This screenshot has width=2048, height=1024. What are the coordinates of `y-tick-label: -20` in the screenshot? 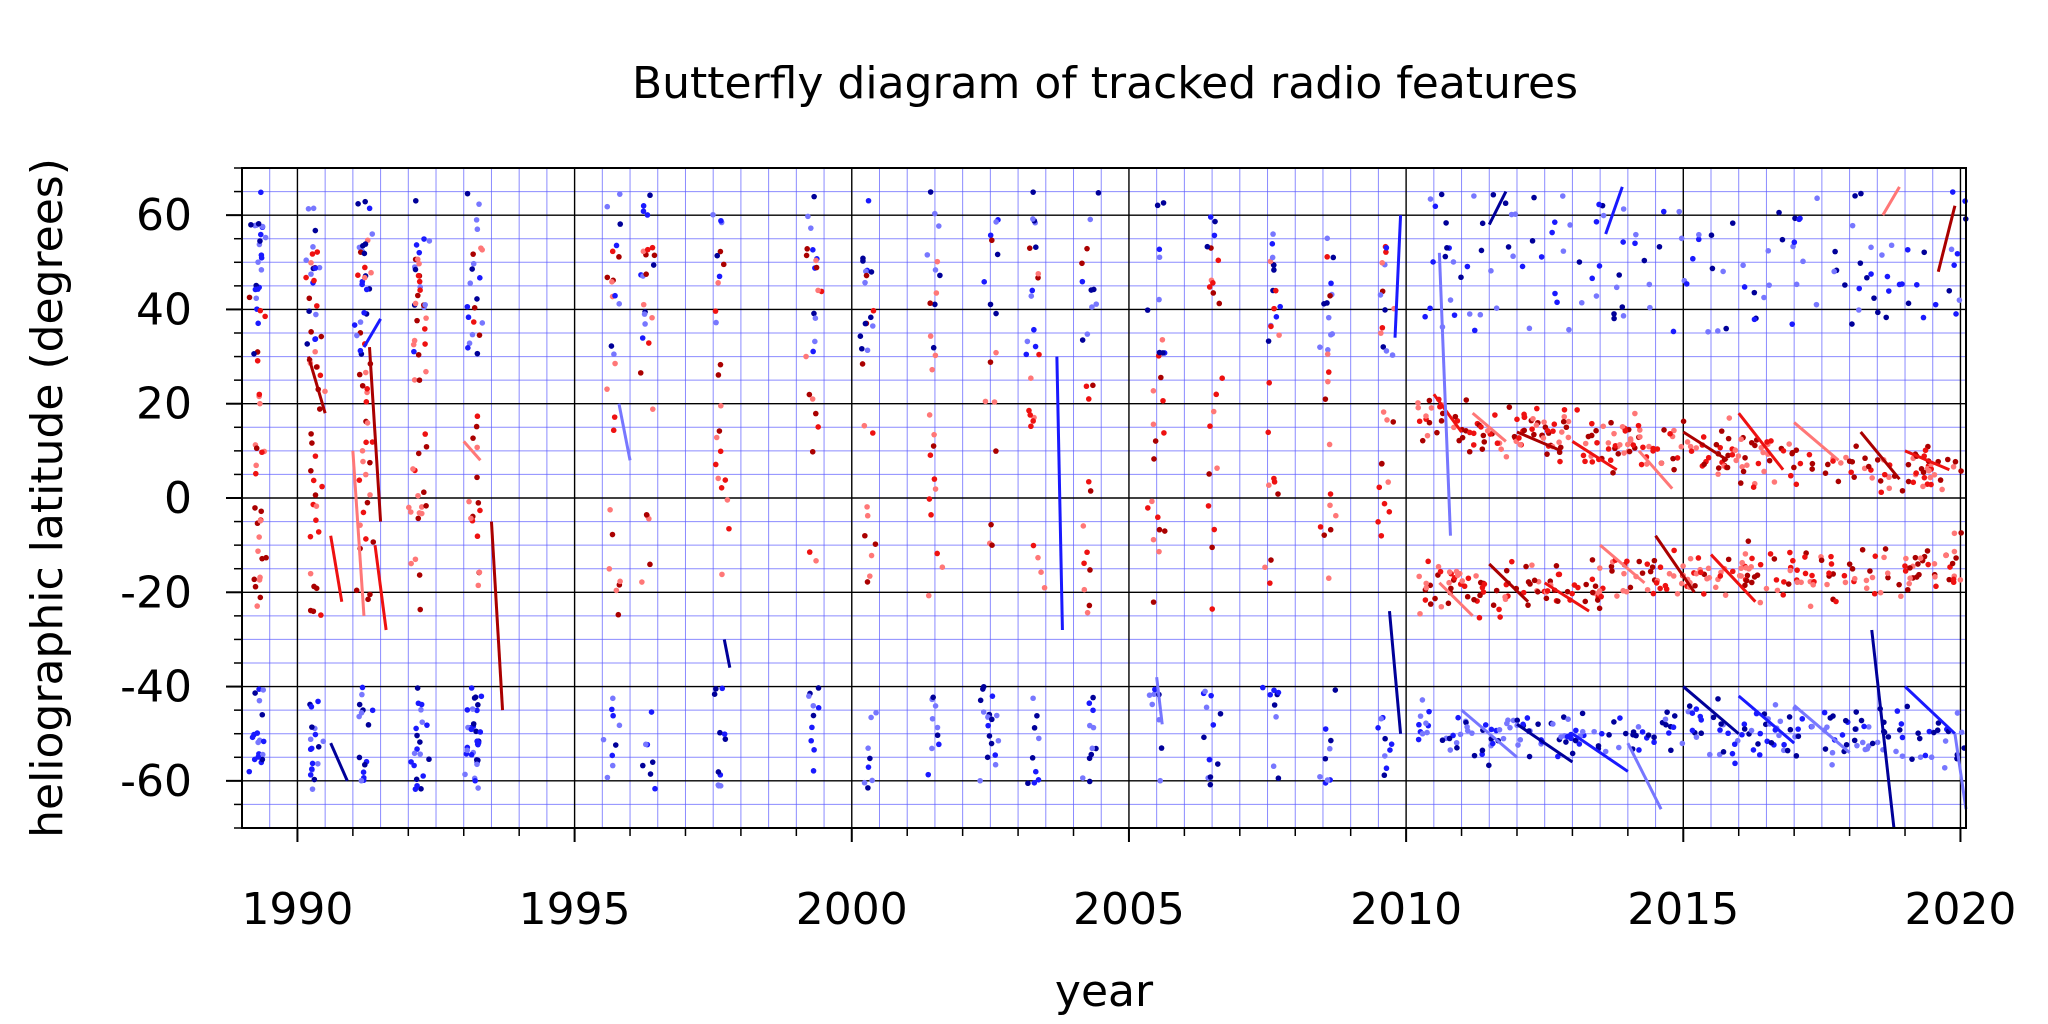 It's located at (156, 592).